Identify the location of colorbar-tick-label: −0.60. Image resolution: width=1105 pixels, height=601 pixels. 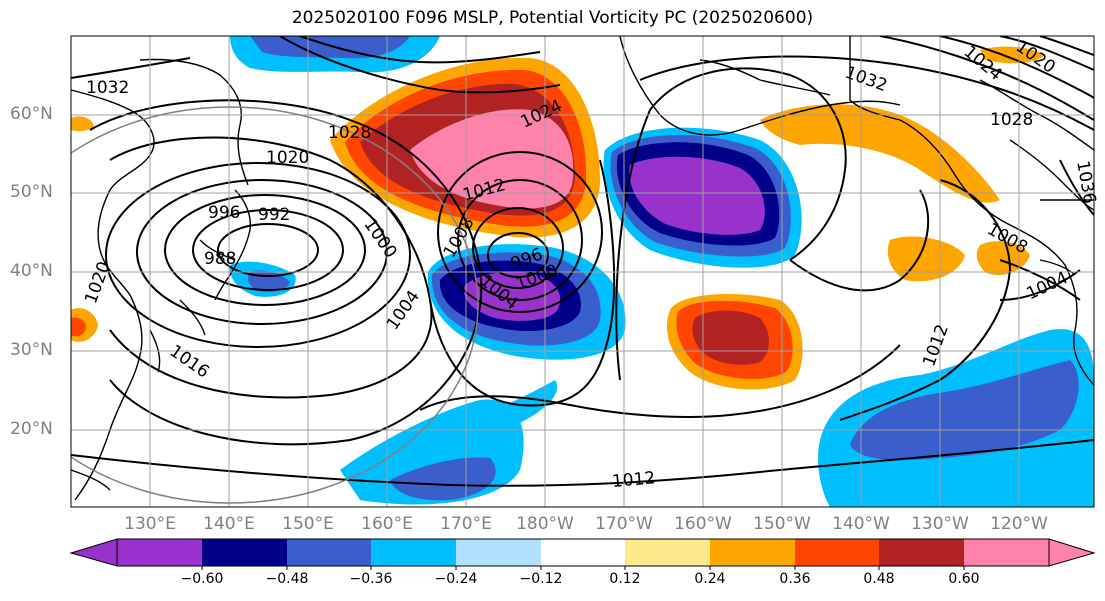
(202, 579).